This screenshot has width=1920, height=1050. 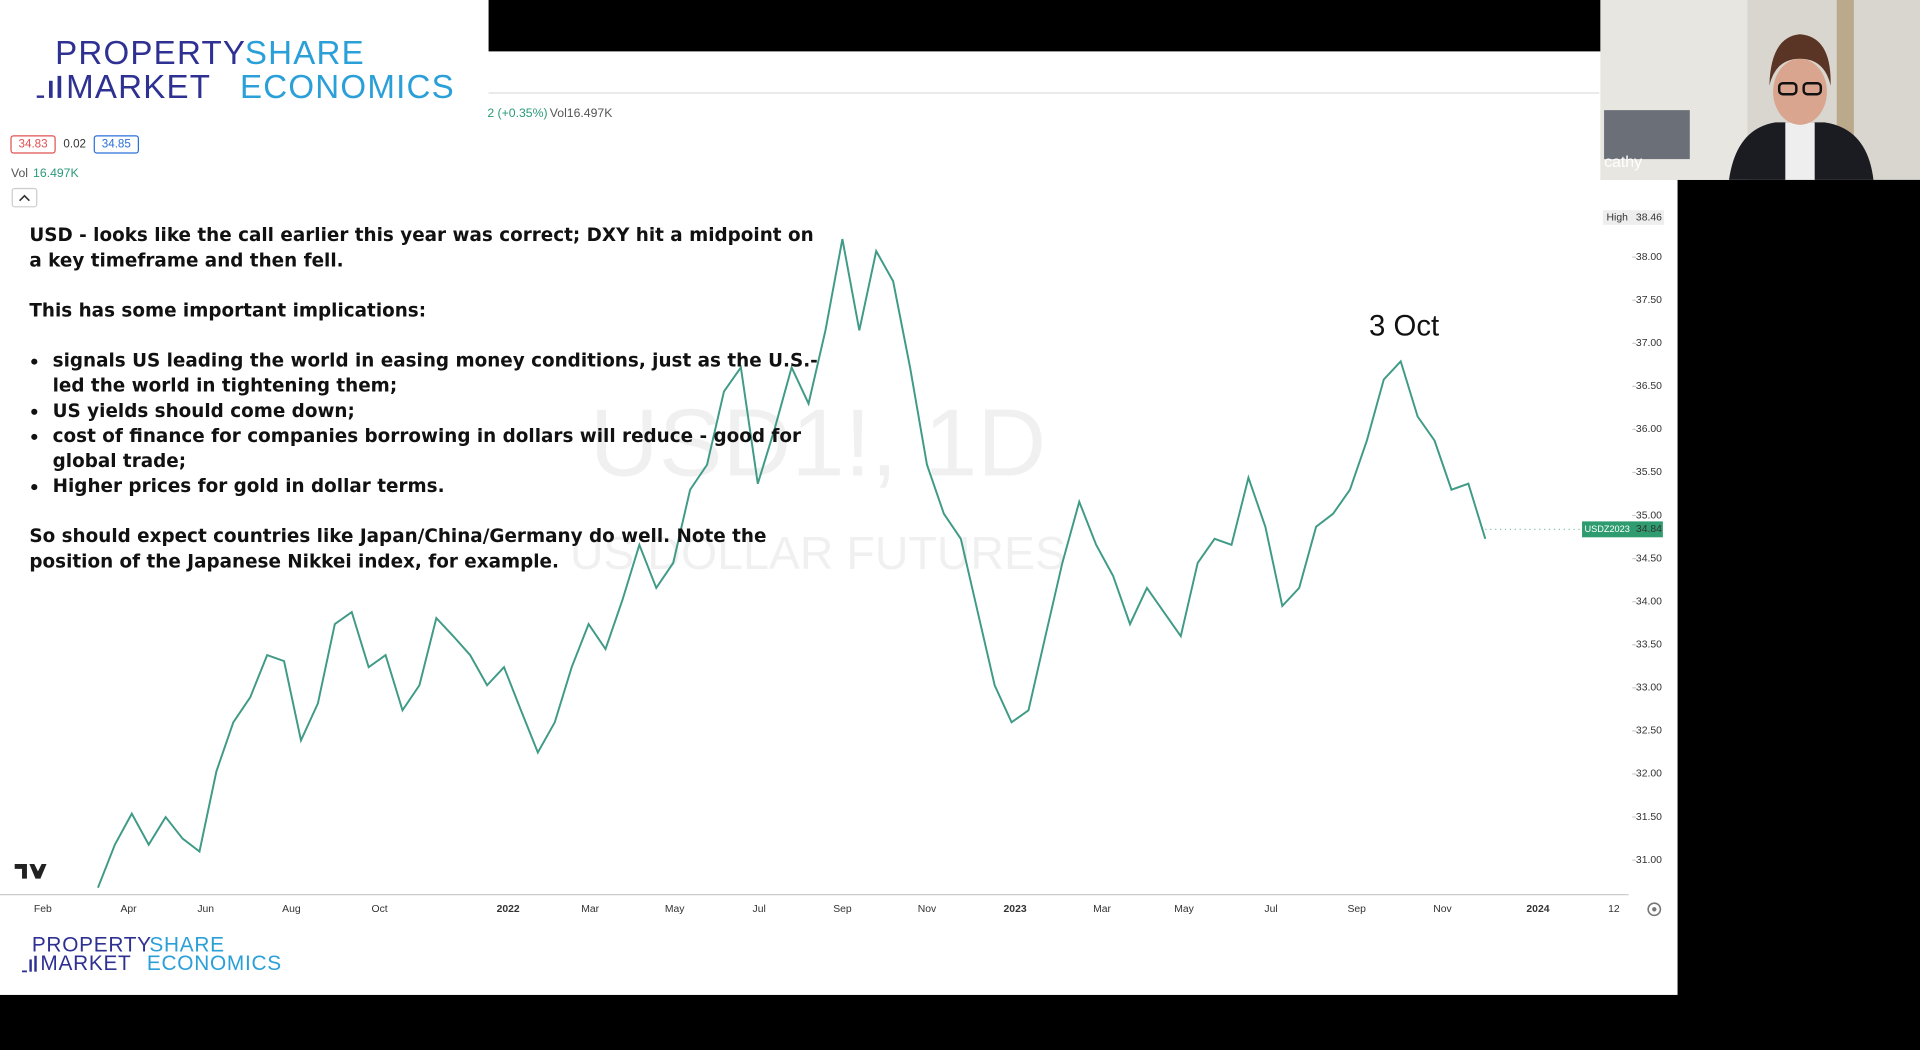 I want to click on collapse-button, so click(x=24, y=197).